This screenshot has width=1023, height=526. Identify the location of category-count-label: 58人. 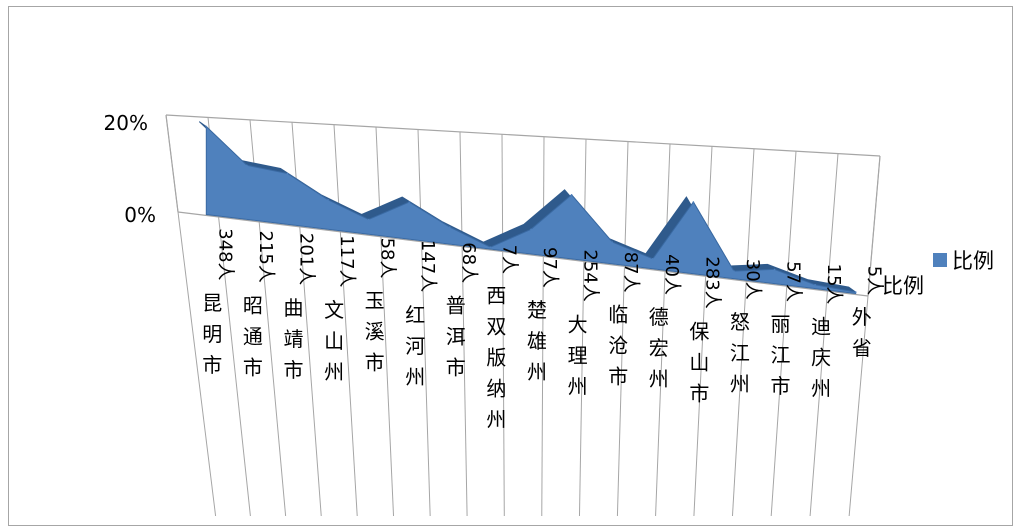
(387, 258).